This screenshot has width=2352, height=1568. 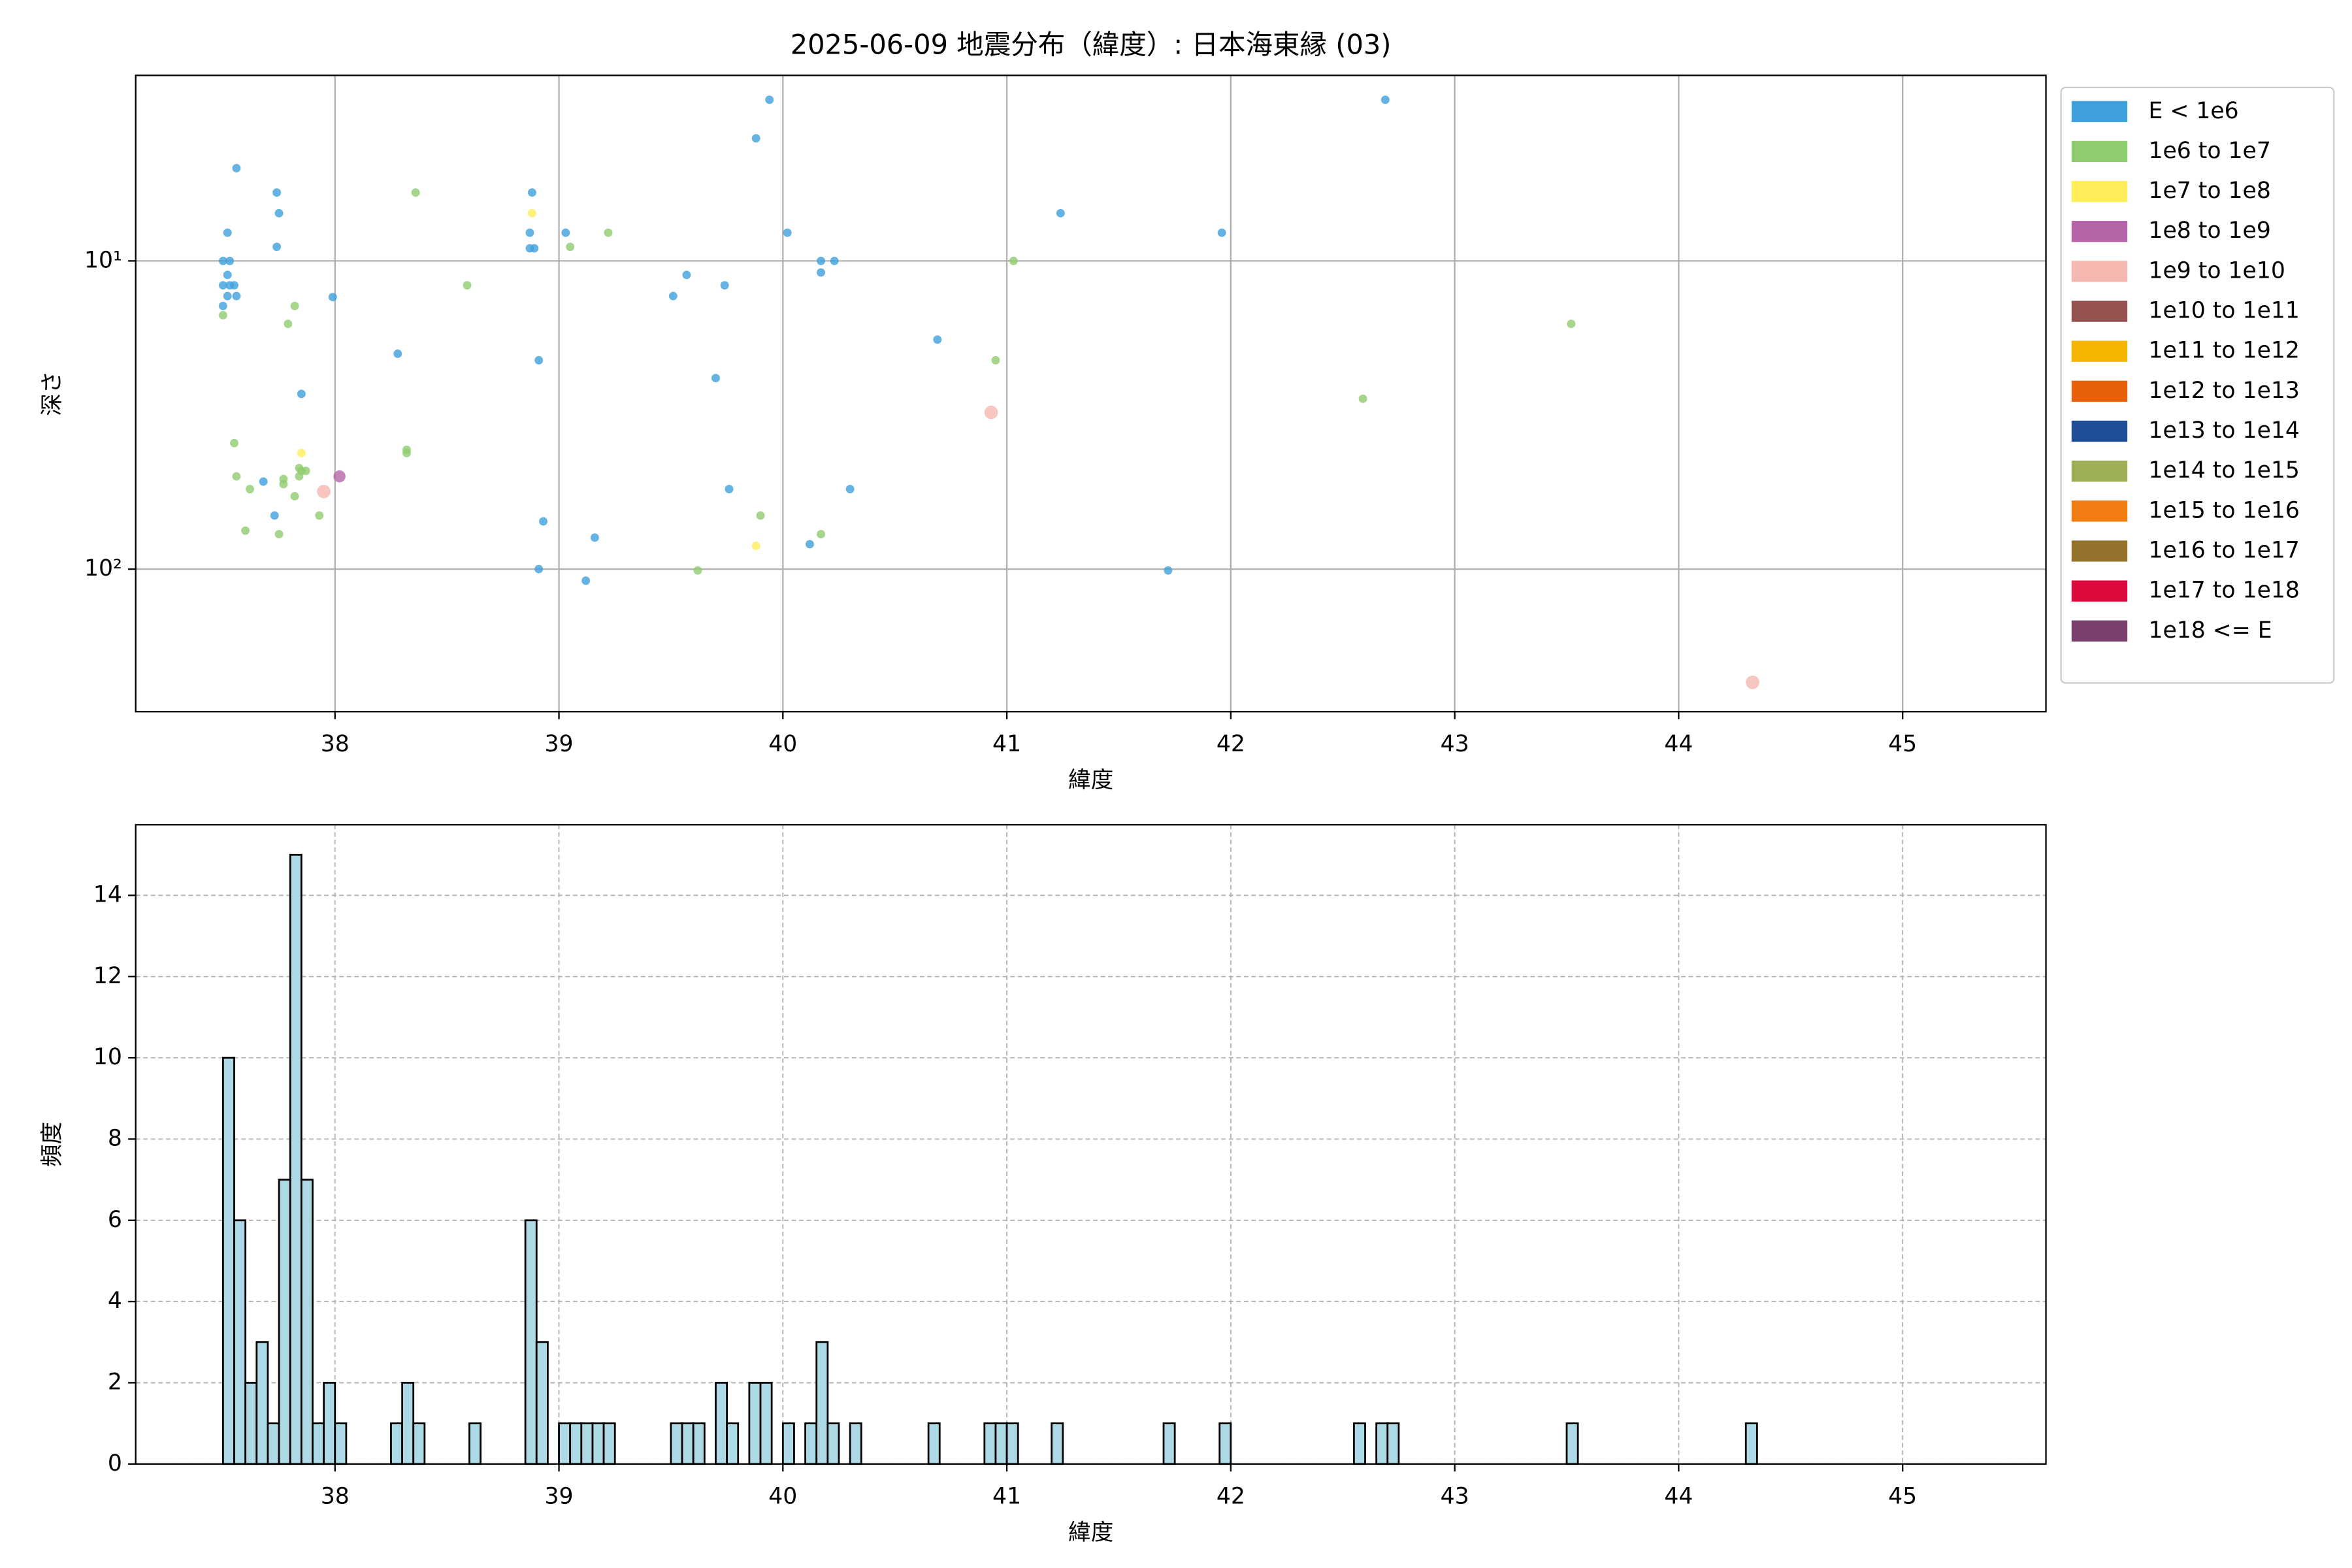 I want to click on x-tick-label: 38, so click(x=335, y=1497).